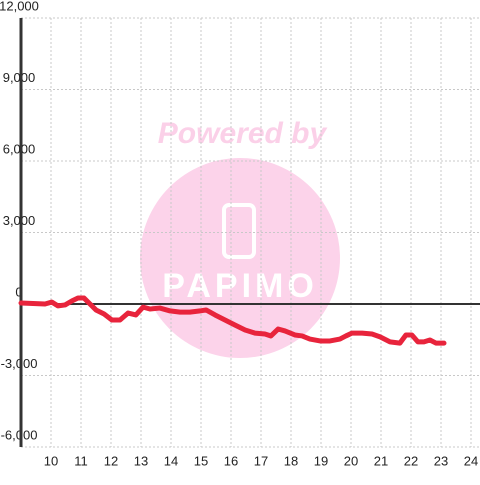 This screenshot has width=480, height=485. What do you see at coordinates (232, 320) in the screenshot?
I see `data-line` at bounding box center [232, 320].